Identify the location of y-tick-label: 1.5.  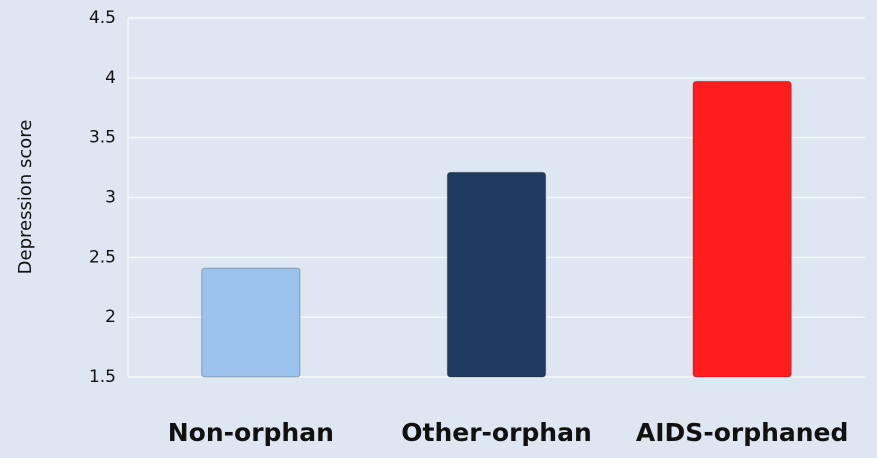
(102, 377).